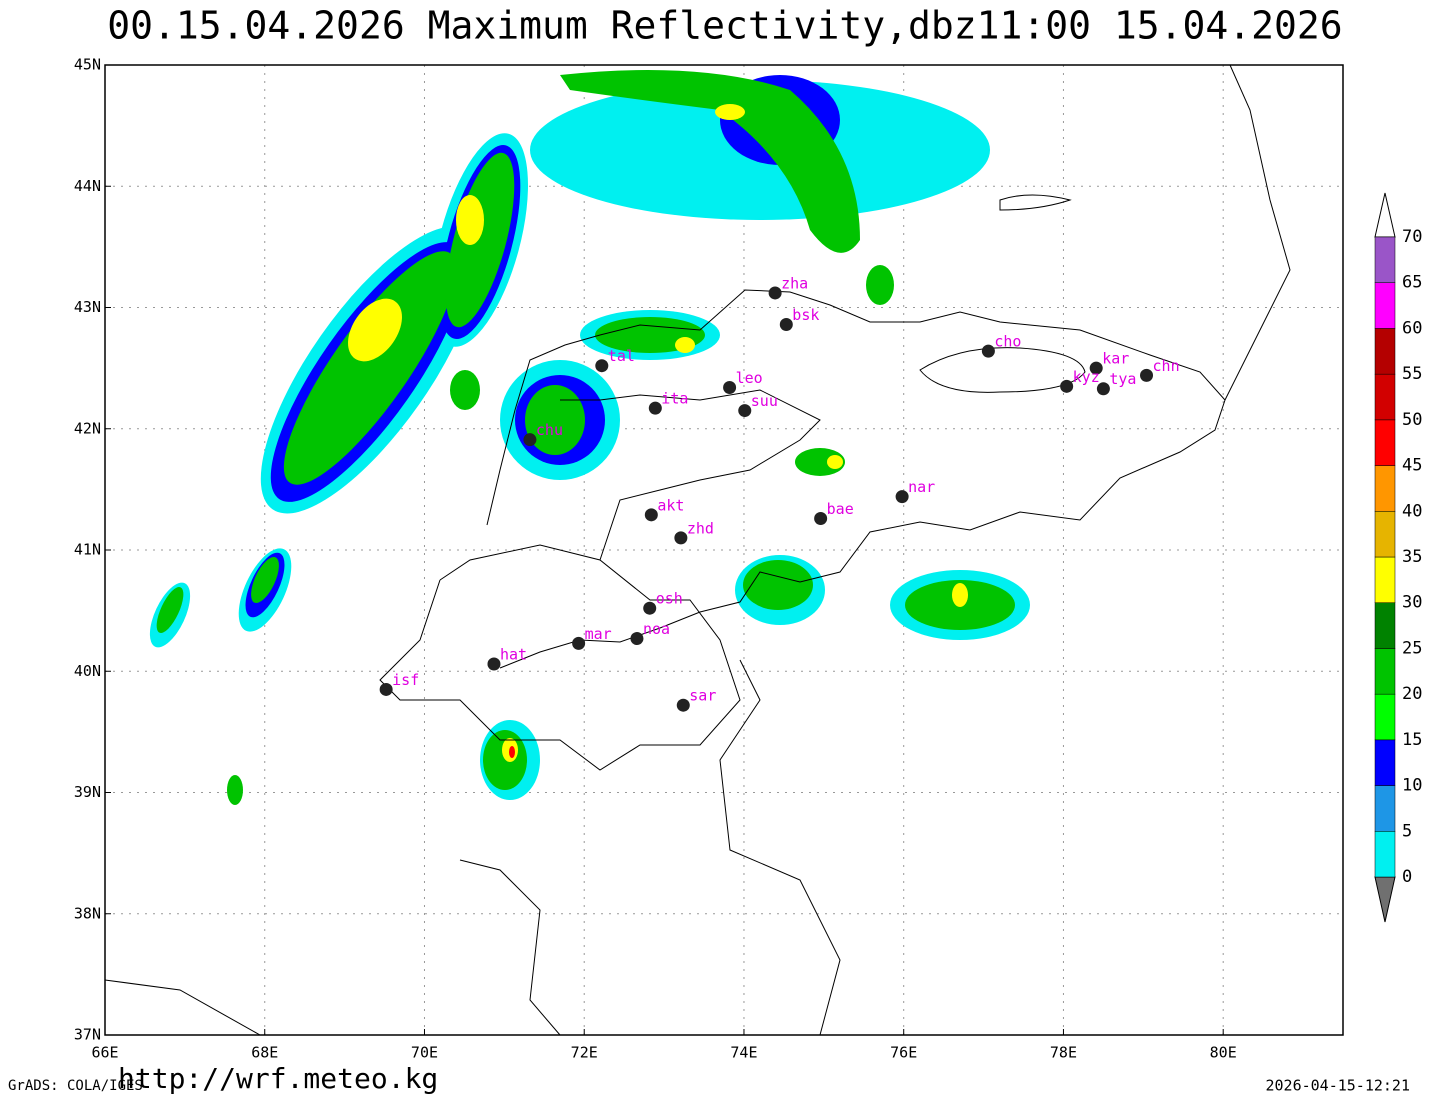 The image size is (1450, 1100). Describe the element at coordinates (278, 1078) in the screenshot. I see `source-url: http://wrf.meteo.kg` at that location.